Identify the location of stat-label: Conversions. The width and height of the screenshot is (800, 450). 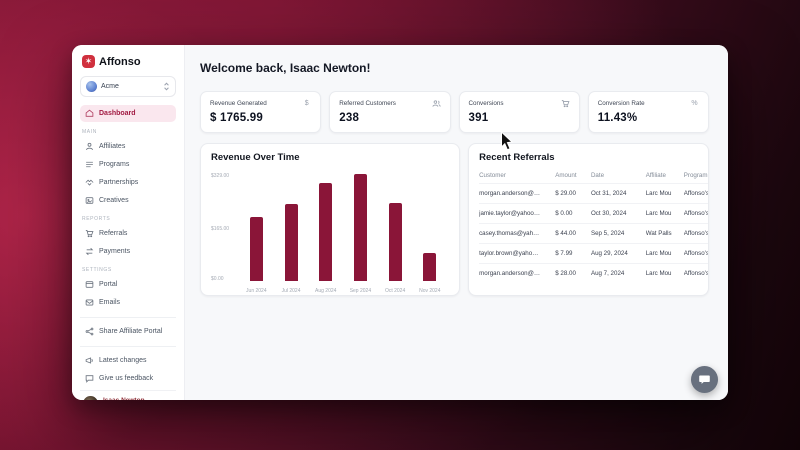
(486, 103).